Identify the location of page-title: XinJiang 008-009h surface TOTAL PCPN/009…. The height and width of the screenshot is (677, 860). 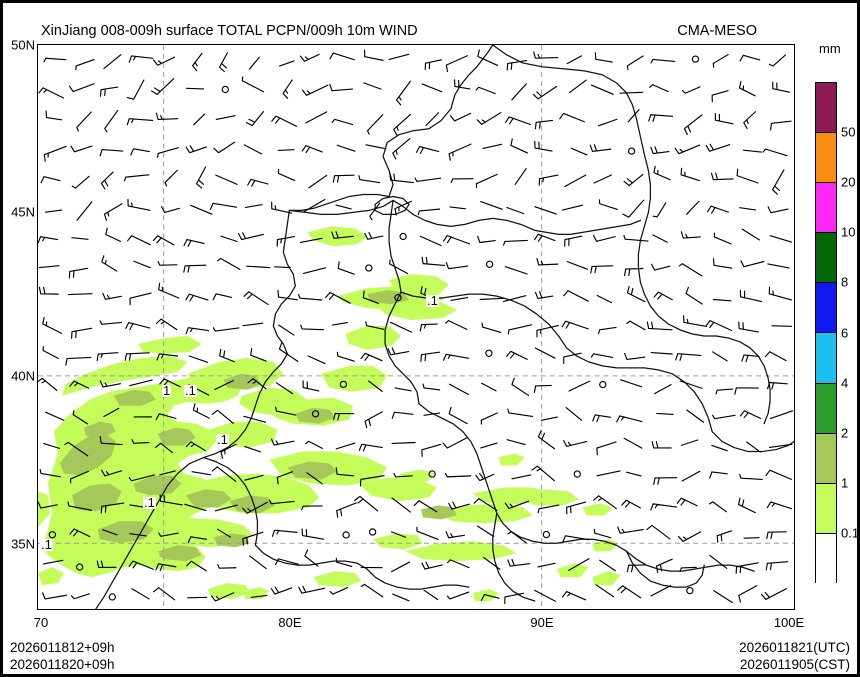
(229, 31).